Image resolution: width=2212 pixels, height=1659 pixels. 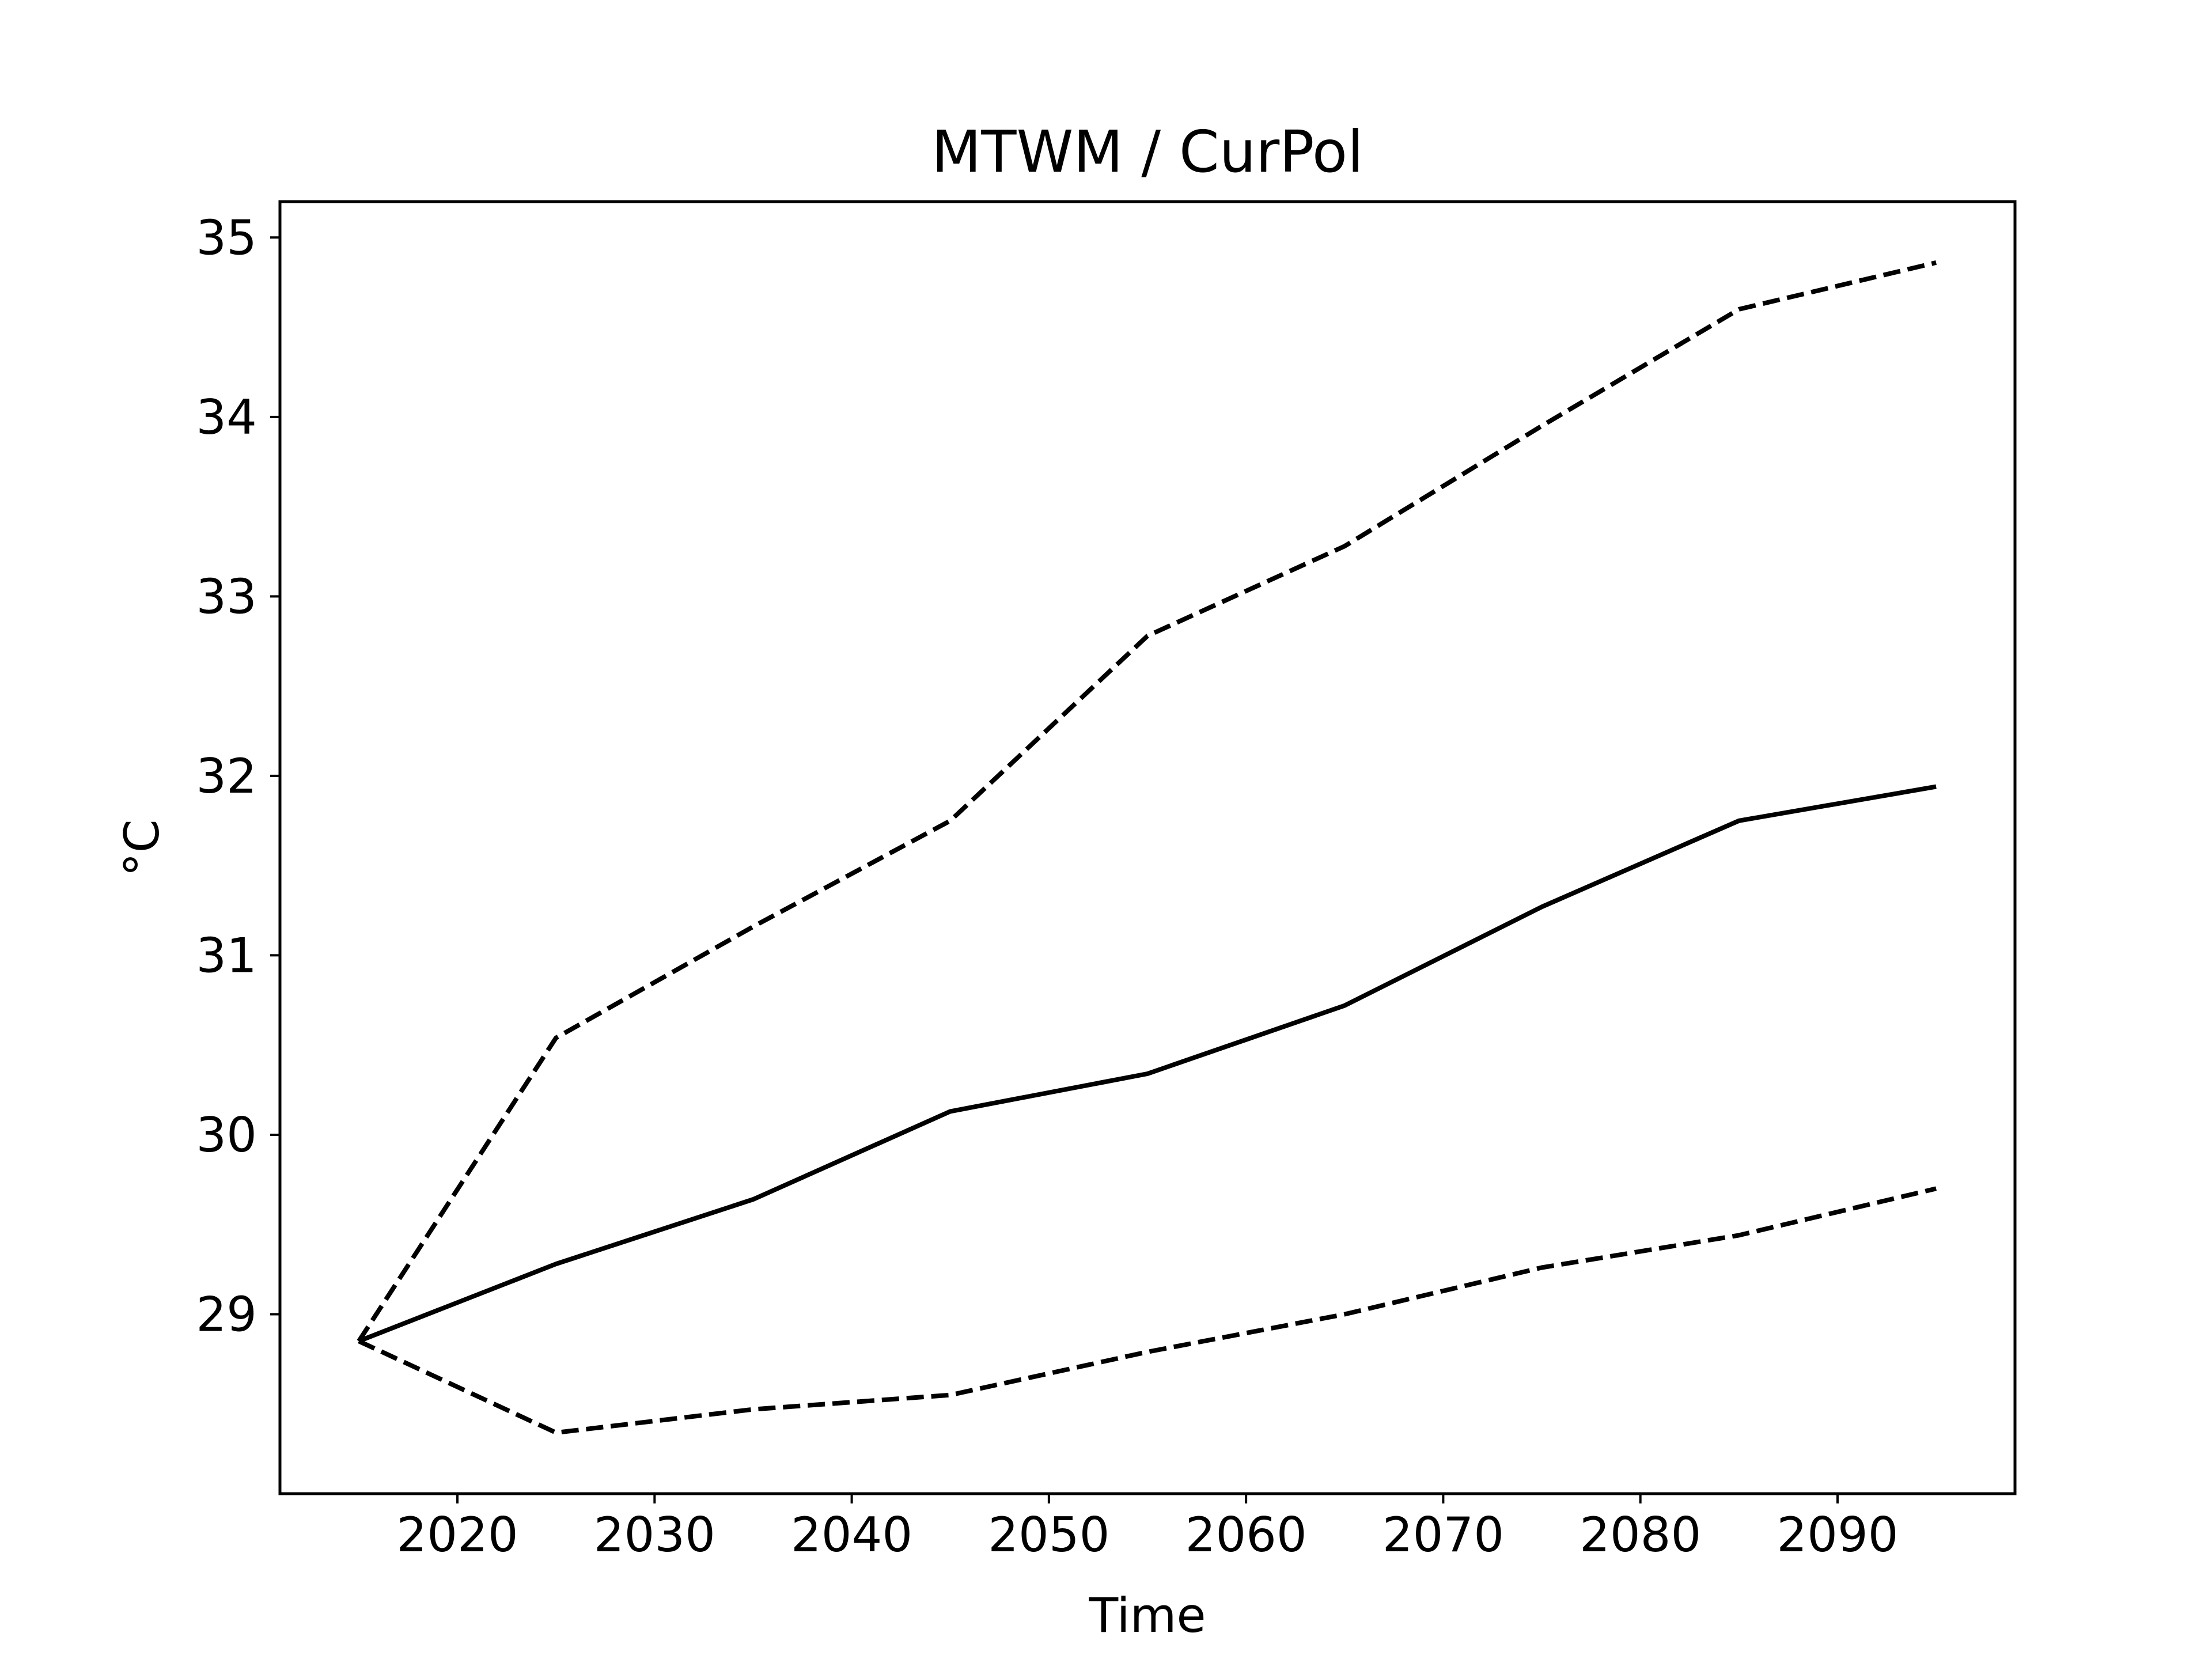 I want to click on y-tick-label-32: 32, so click(x=226, y=776).